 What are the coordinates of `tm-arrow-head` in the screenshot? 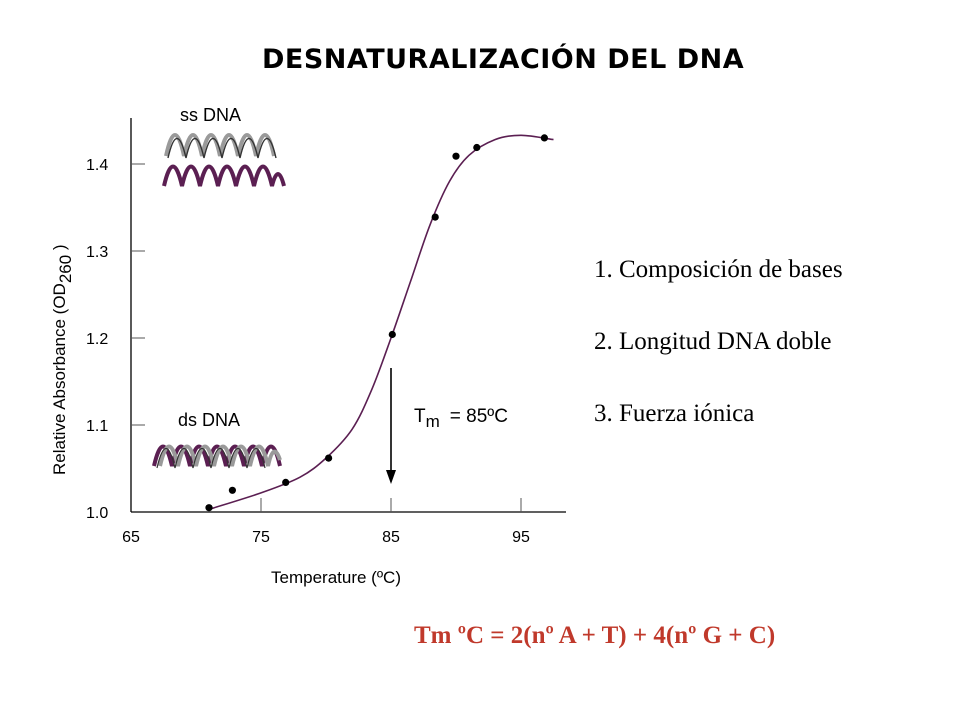 It's located at (391, 477).